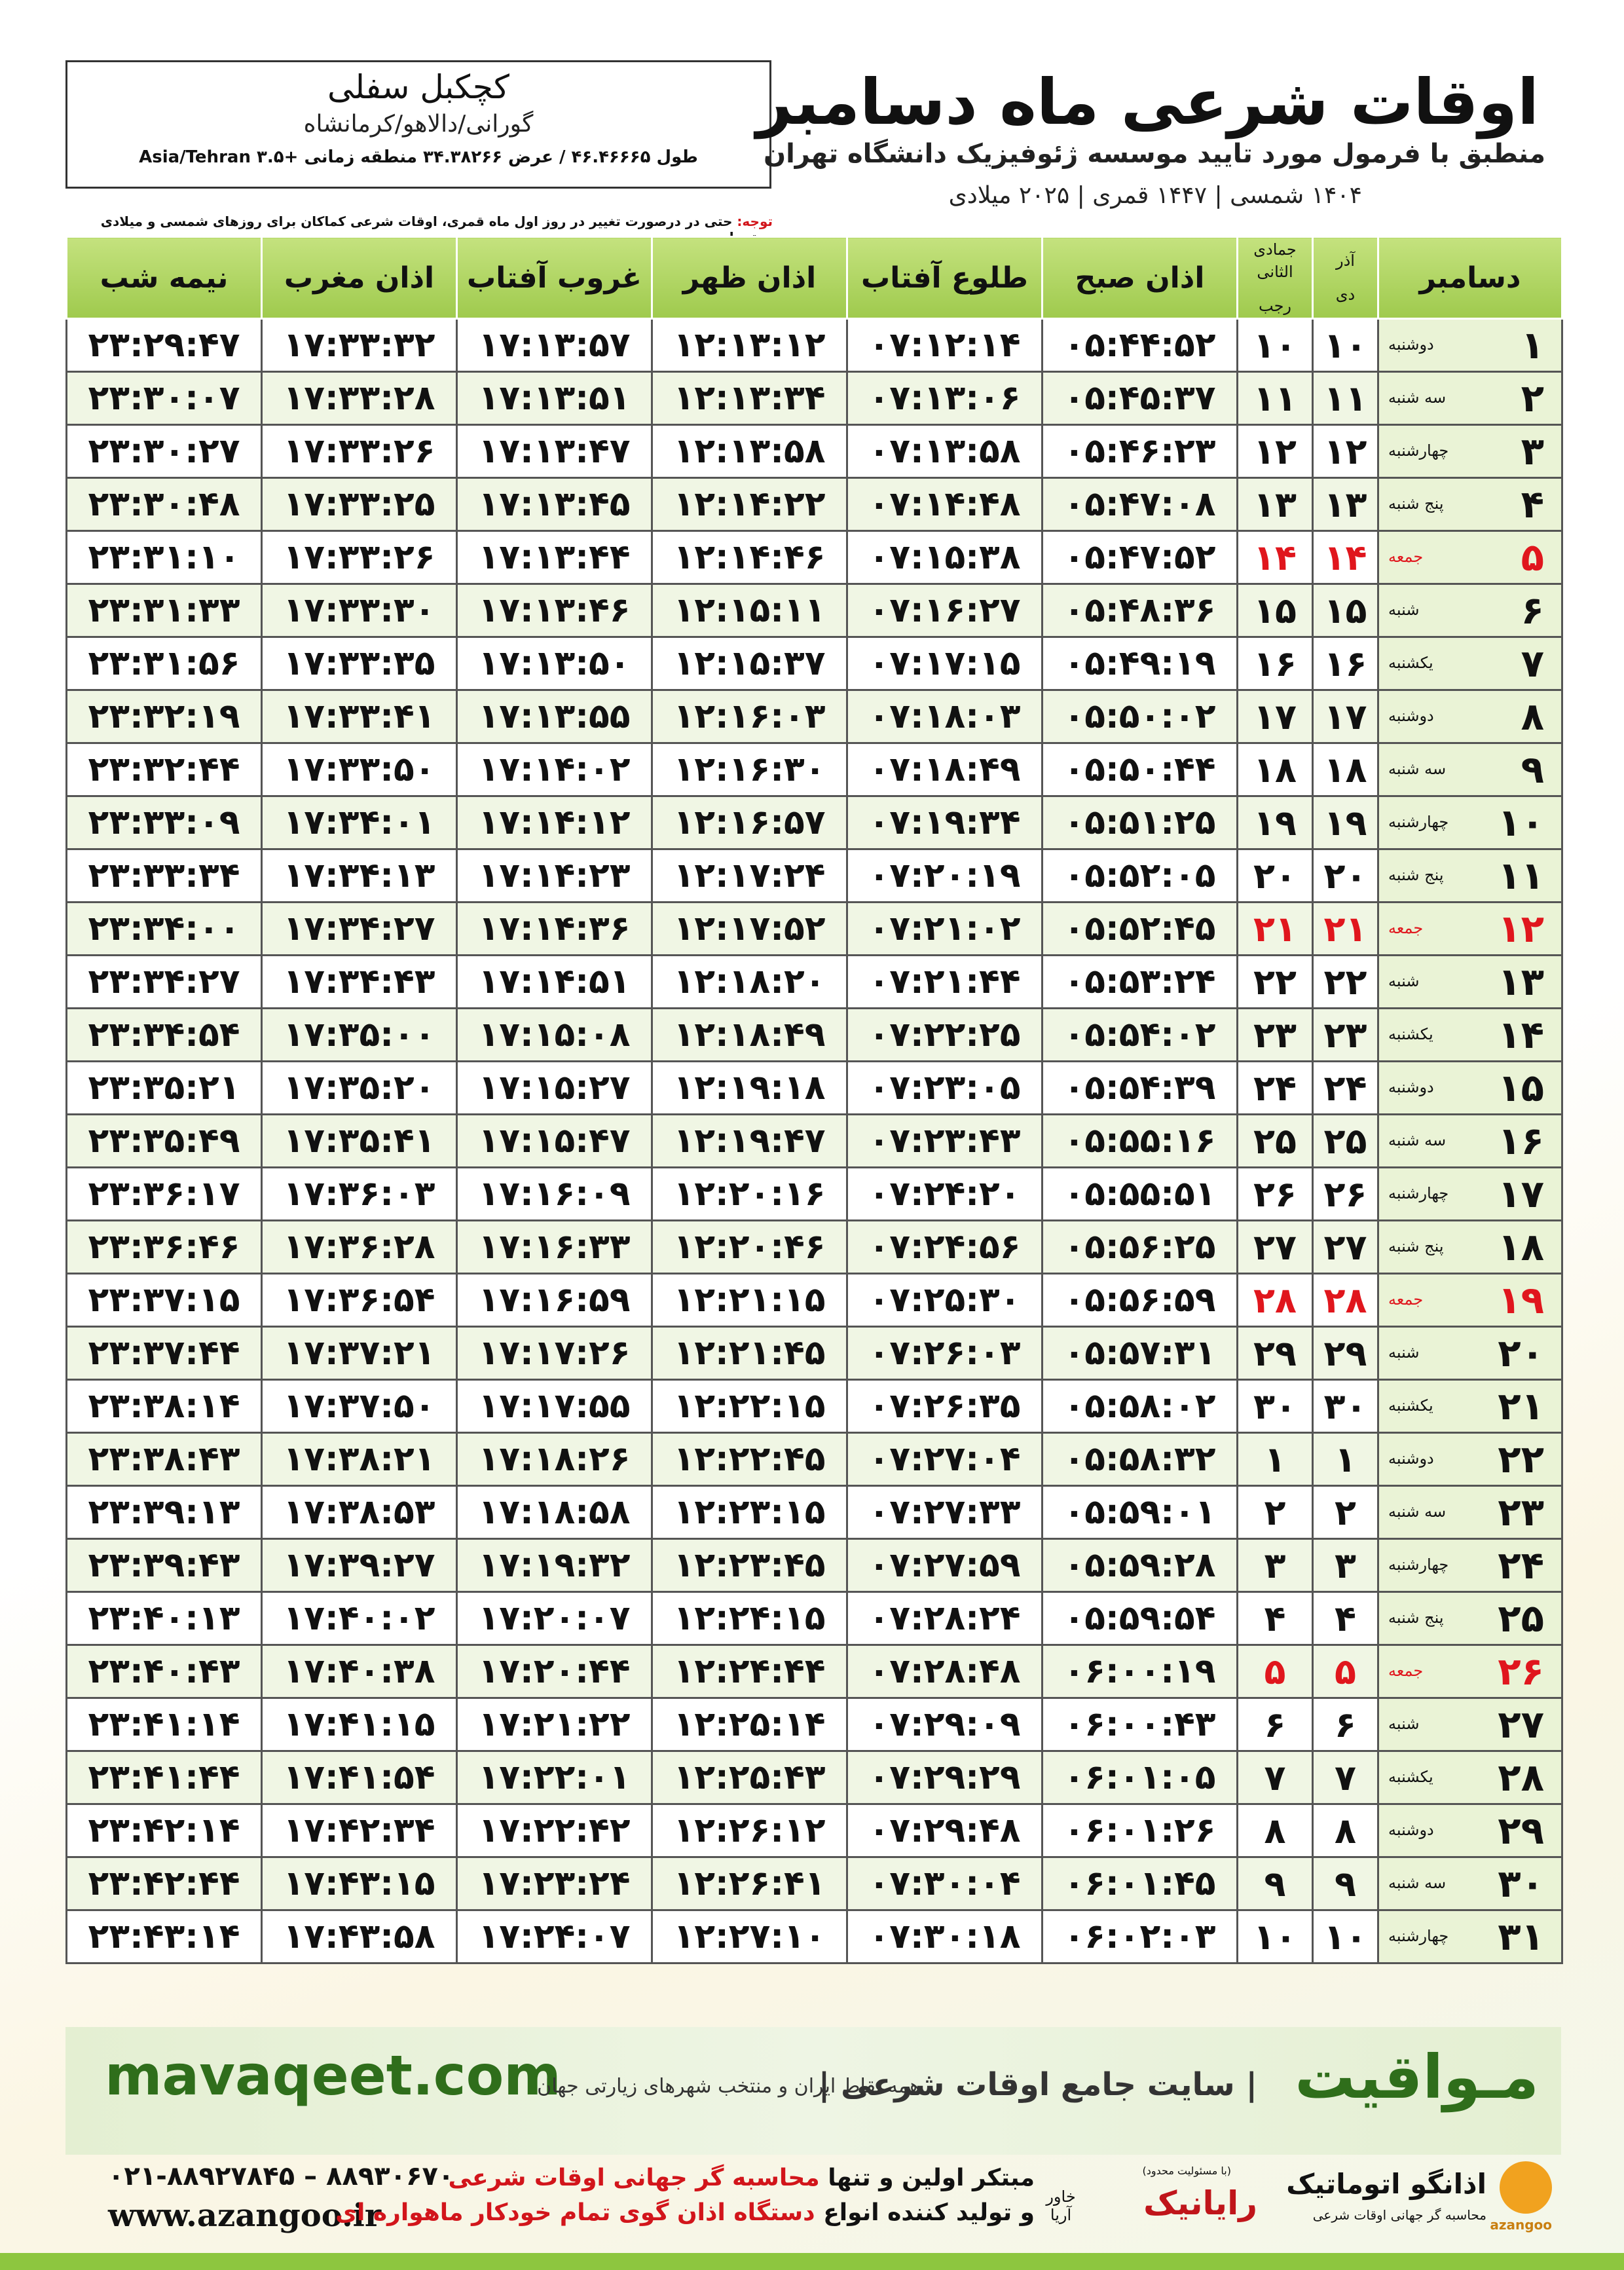 The image size is (1624, 2270). Describe the element at coordinates (1139, 1087) in the screenshot. I see `time: ۰۵:۵۴:۳۹` at that location.